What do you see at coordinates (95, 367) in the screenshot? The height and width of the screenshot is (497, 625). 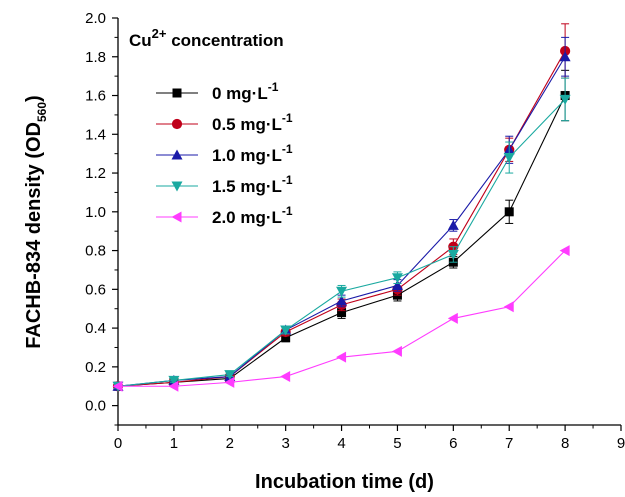 I see `y-tick-label: 0.2` at bounding box center [95, 367].